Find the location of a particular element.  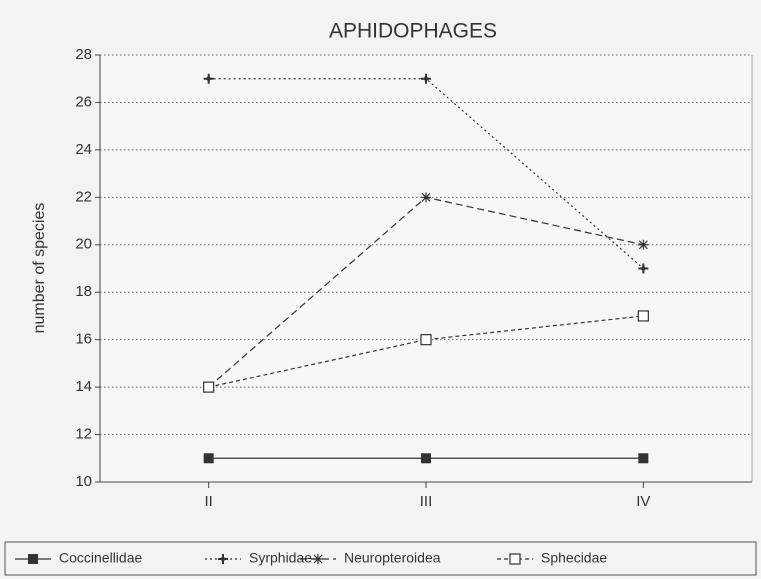

x-tick-label: III is located at coordinates (426, 501).